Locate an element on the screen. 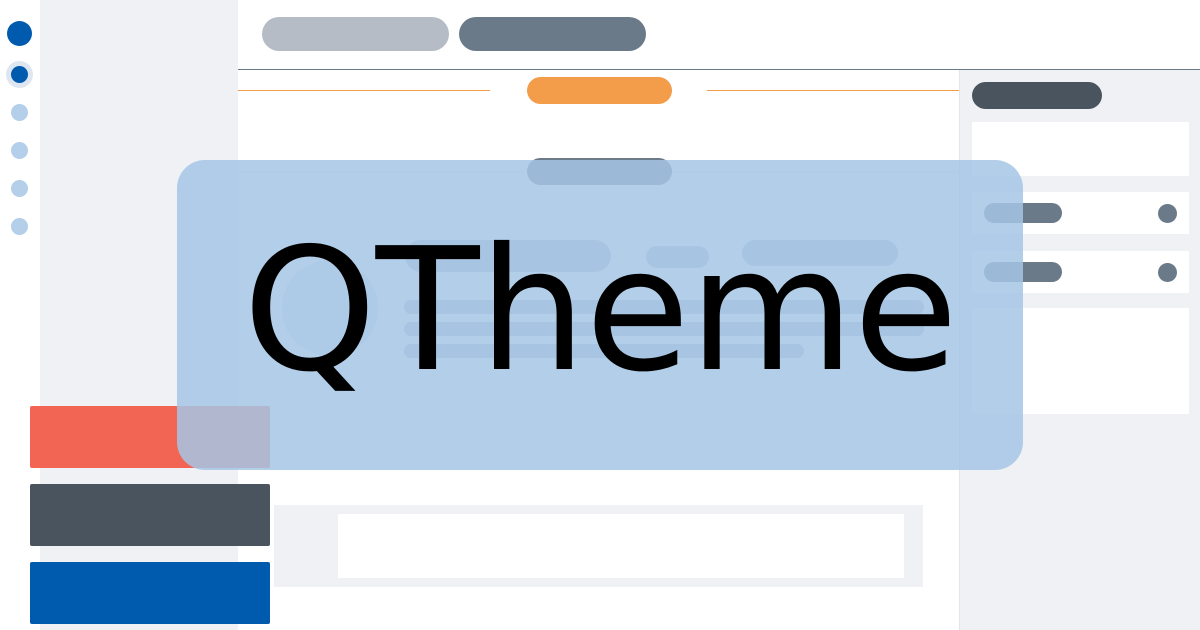  section-badge is located at coordinates (599, 90).